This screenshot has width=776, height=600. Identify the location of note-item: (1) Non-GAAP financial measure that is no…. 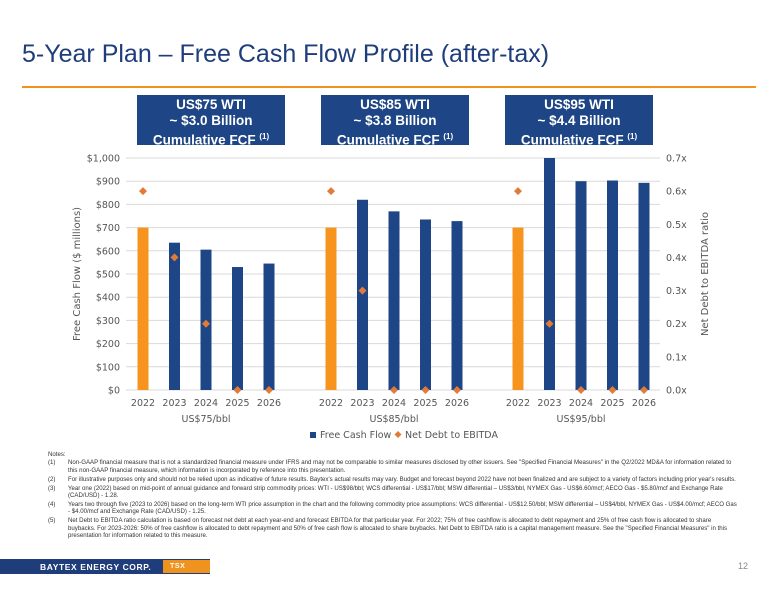
(390, 466).